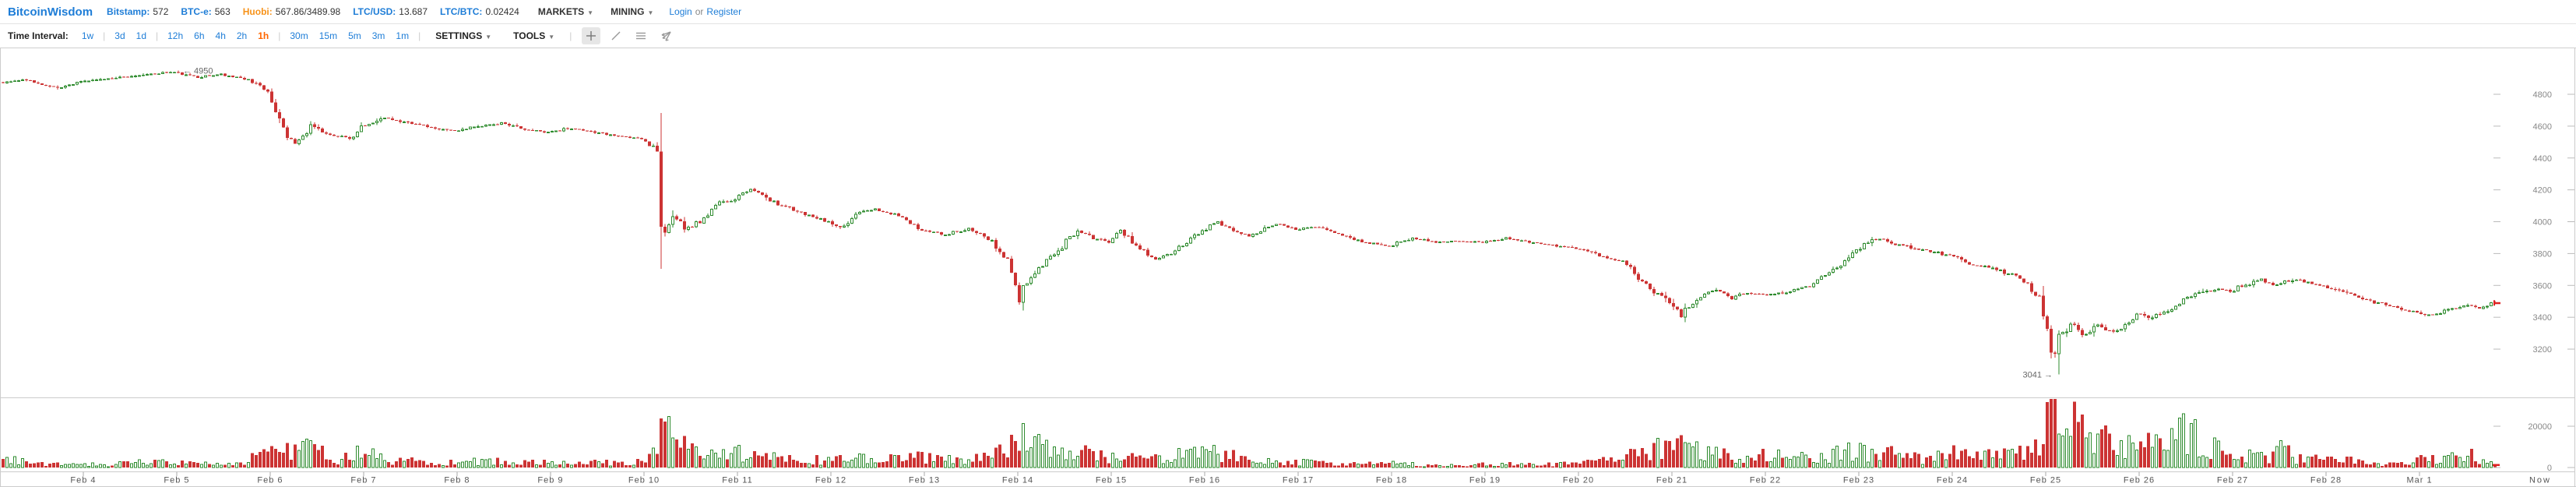 This screenshot has width=2576, height=487. I want to click on interval-5m: 5m, so click(354, 35).